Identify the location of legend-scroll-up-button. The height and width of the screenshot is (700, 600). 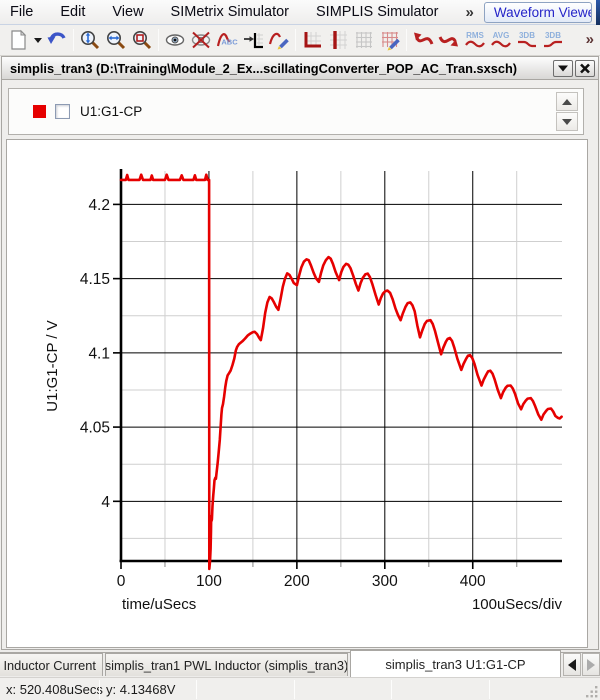
(567, 101).